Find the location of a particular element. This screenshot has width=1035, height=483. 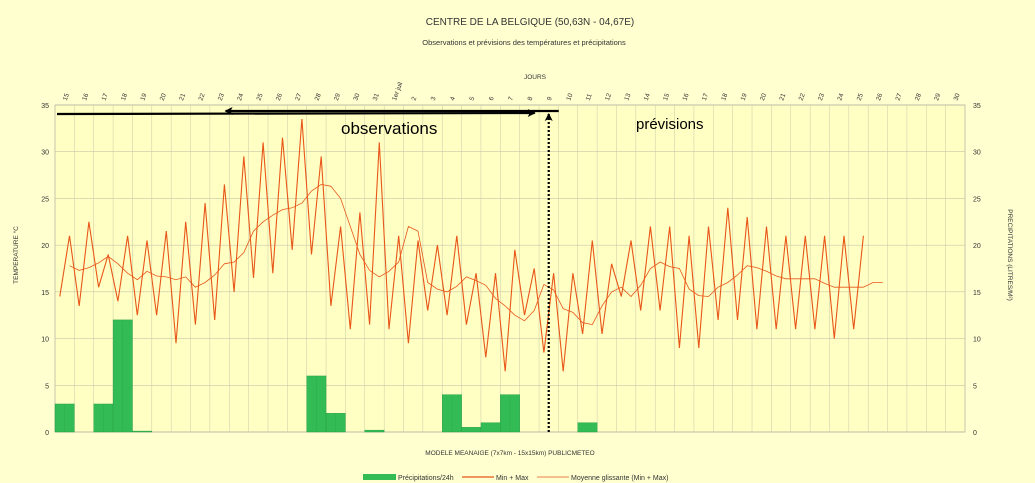

chart-title: CENTRE DE LA BELGIQUE (50,63N - 04,67E) is located at coordinates (530, 22).